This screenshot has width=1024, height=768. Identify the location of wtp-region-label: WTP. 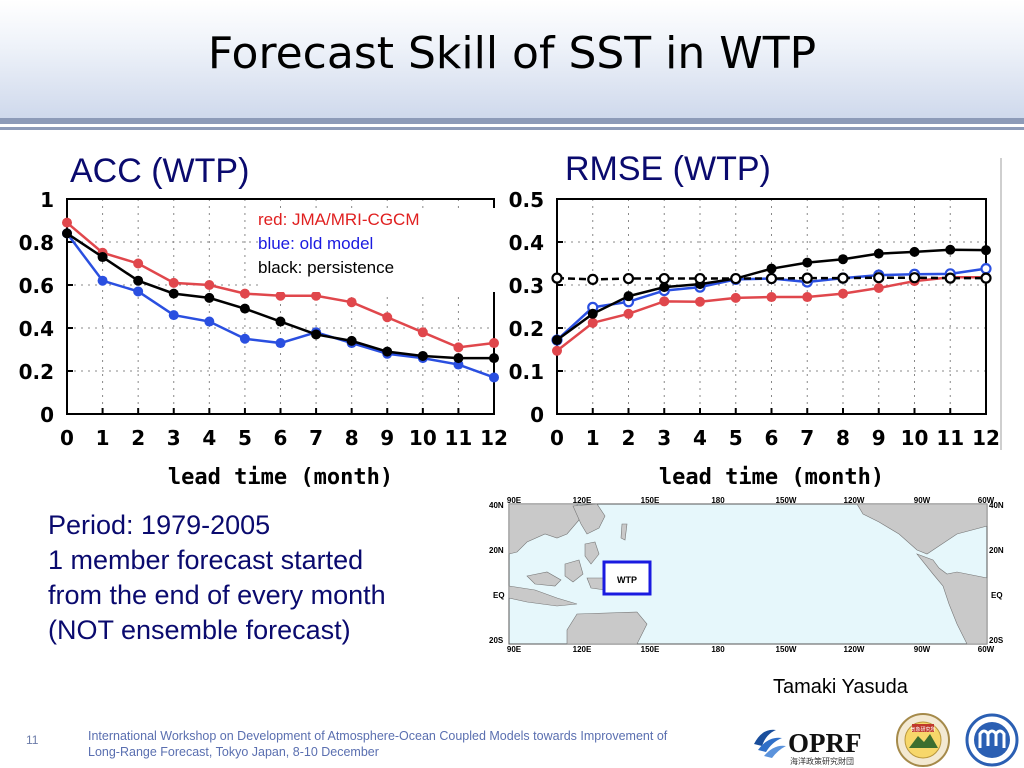
(627, 580).